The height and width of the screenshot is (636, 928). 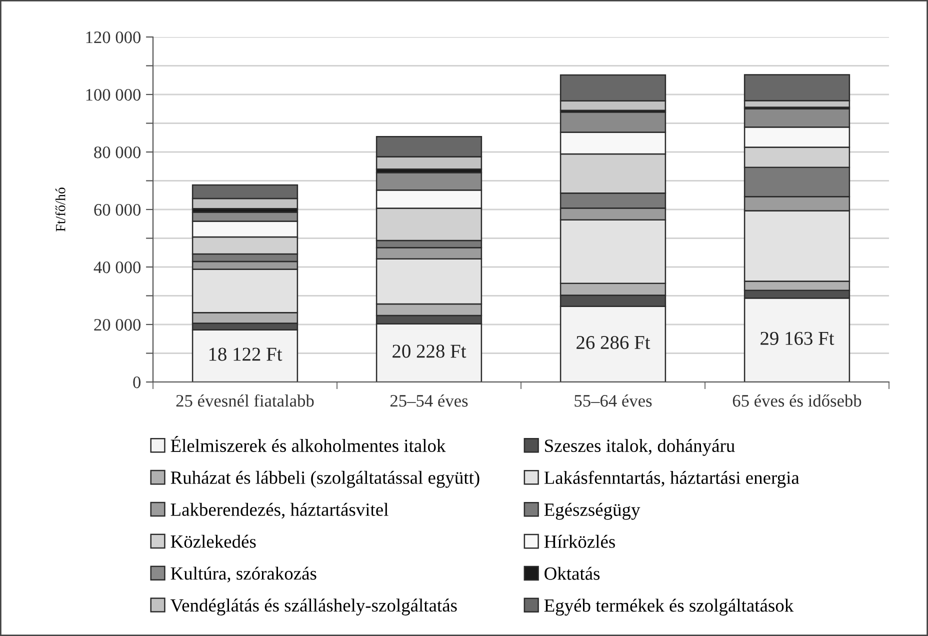 I want to click on data-label: 20 228 Ft, so click(x=429, y=351).